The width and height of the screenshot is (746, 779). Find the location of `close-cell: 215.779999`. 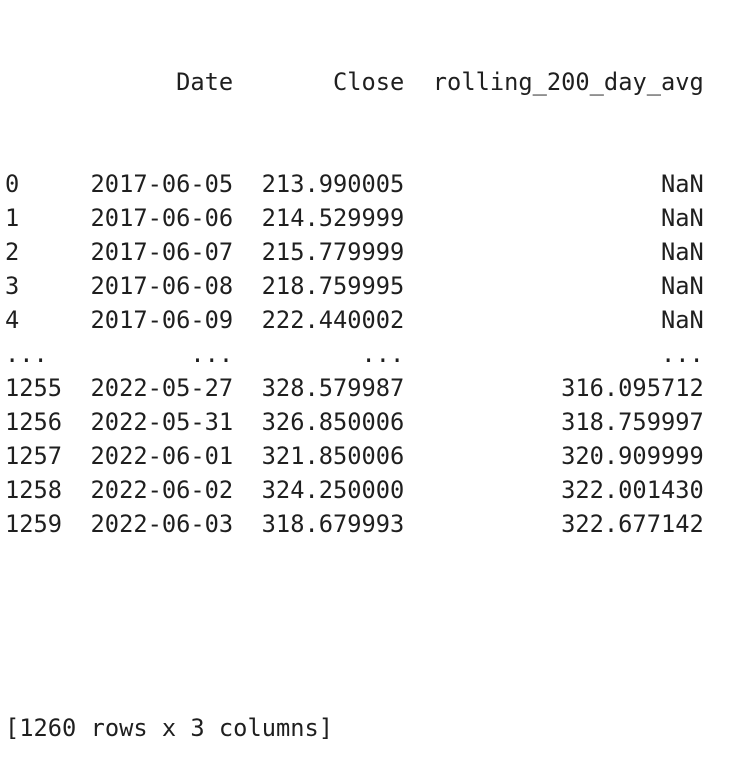

close-cell: 215.779999 is located at coordinates (333, 252).